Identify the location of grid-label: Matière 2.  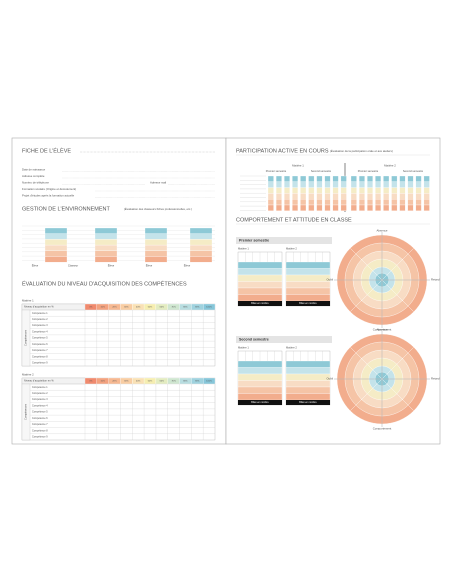
(291, 249).